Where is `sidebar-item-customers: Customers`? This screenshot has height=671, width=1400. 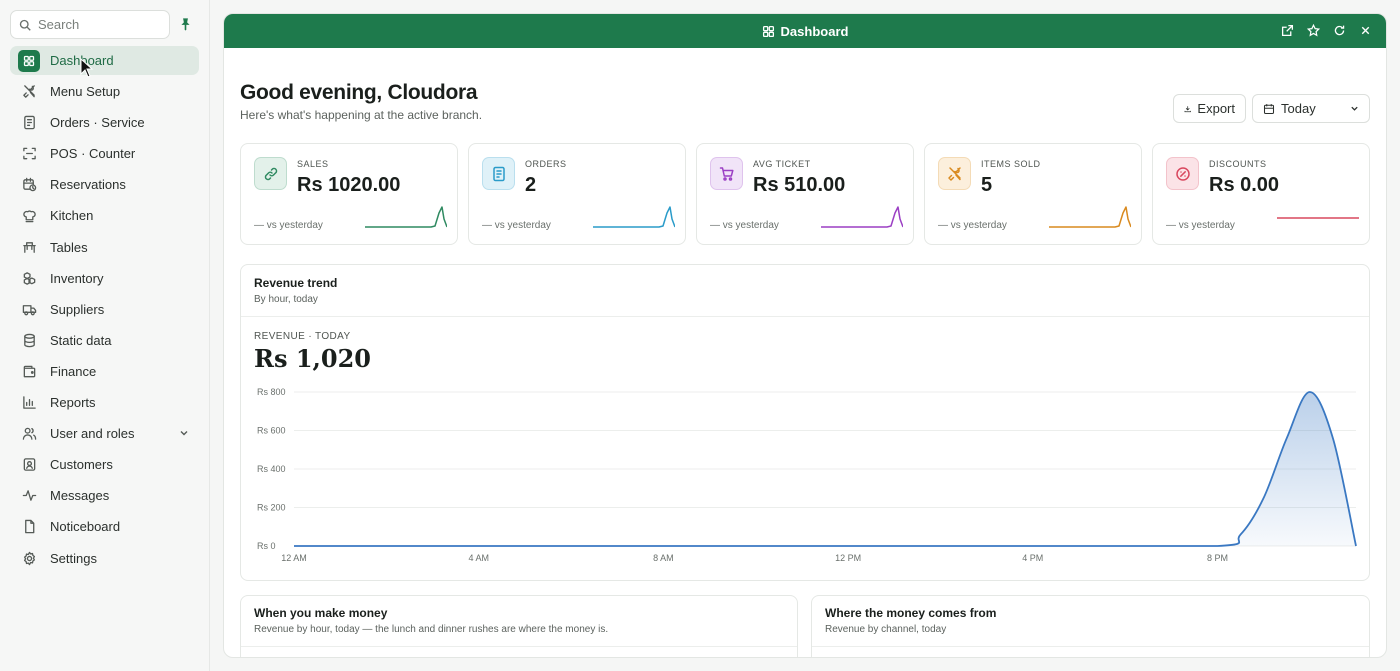
sidebar-item-customers: Customers is located at coordinates (104, 464).